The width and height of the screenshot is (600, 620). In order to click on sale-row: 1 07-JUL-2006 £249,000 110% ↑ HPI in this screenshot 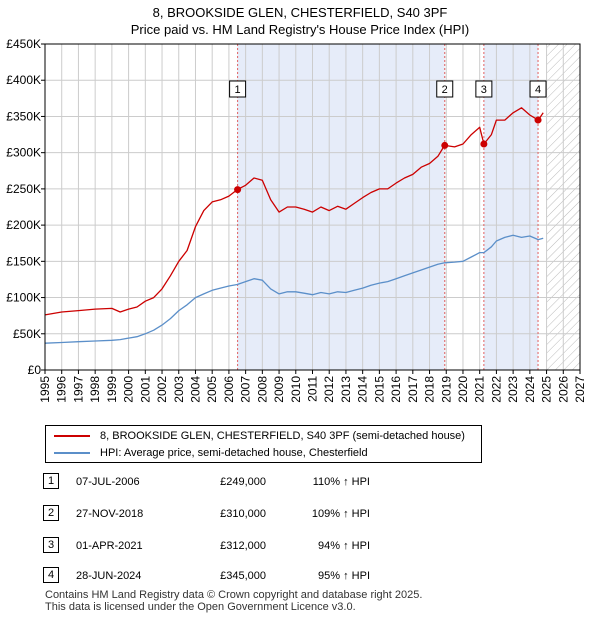, I will do `click(300, 482)`.